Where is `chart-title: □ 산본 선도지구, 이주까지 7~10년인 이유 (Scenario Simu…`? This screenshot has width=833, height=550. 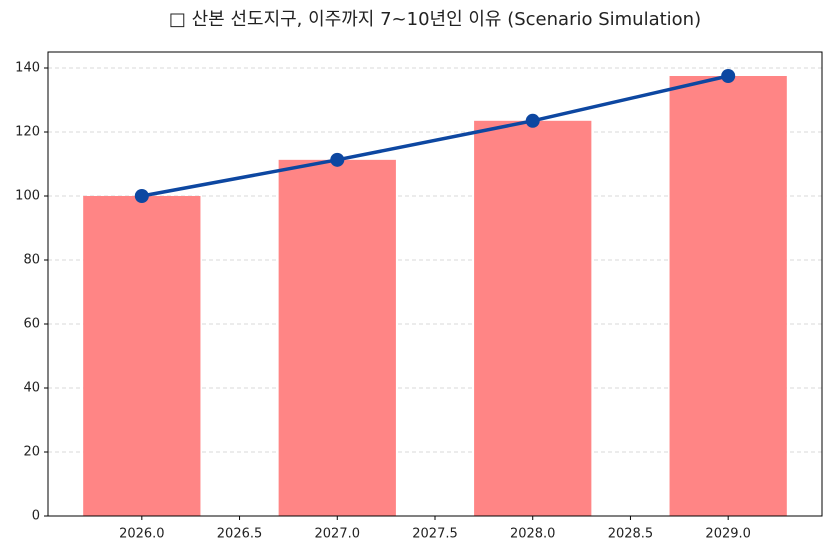 chart-title: □ 산본 선도지구, 이주까지 7~10년인 이유 (Scenario Simu… is located at coordinates (435, 19).